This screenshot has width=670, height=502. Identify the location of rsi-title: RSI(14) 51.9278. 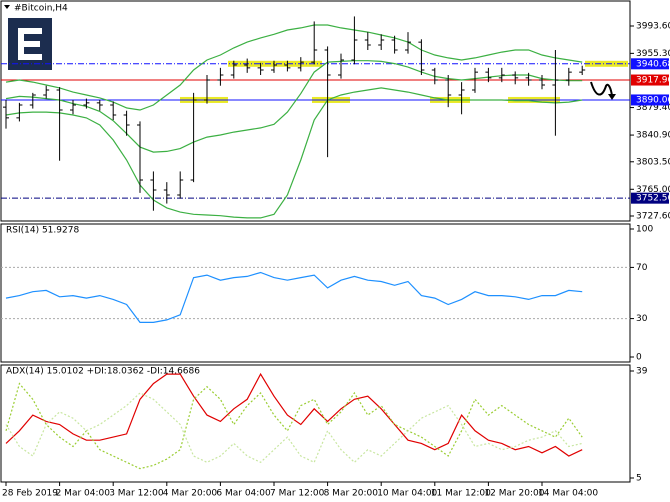
(42, 231).